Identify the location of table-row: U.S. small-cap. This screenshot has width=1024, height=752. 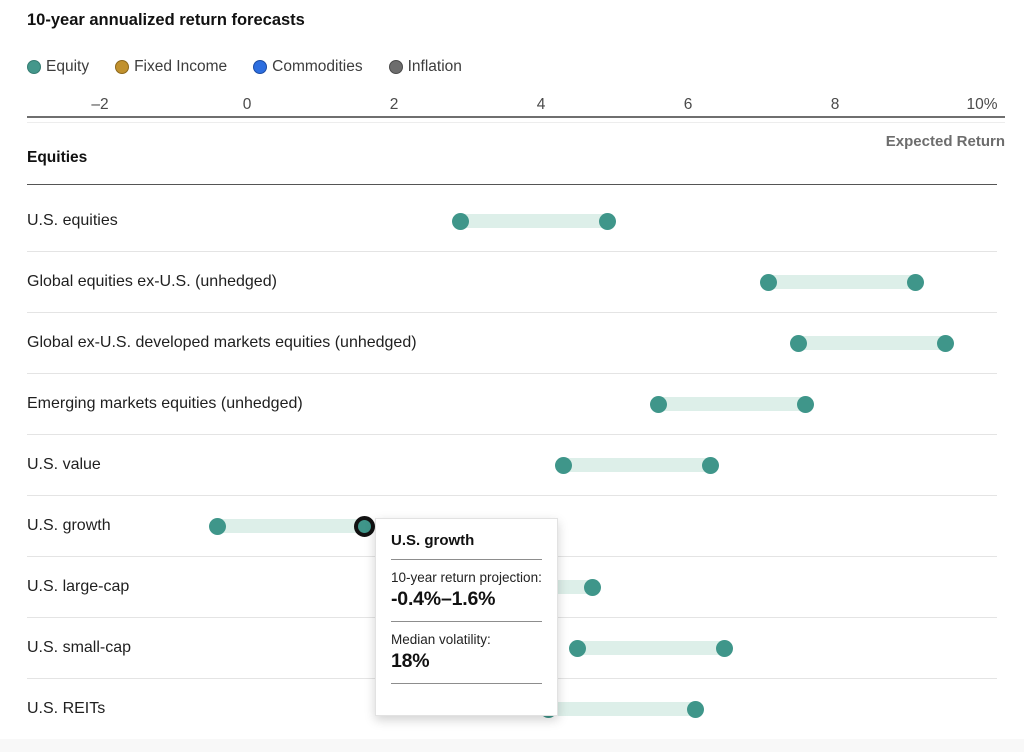
(512, 648).